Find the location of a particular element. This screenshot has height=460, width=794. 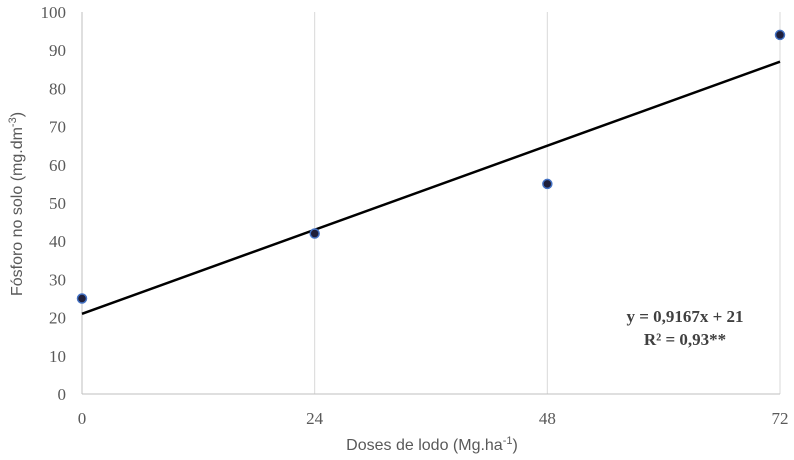

y-tick-labels: 0 10 20 30 40 50 60 70 80 90 100 is located at coordinates (54, 203).